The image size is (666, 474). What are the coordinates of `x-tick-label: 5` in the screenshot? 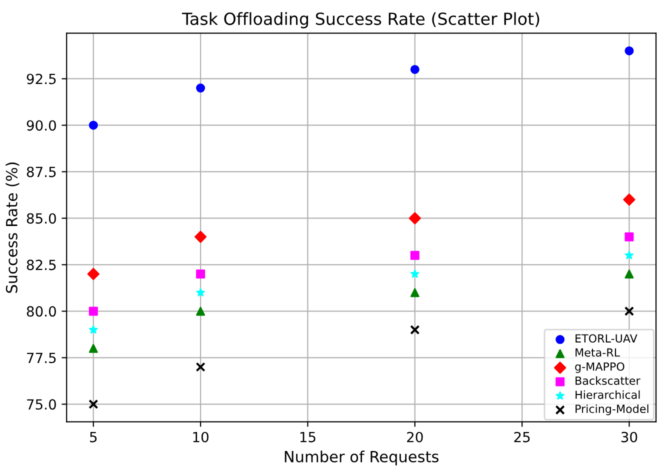 It's located at (93, 437).